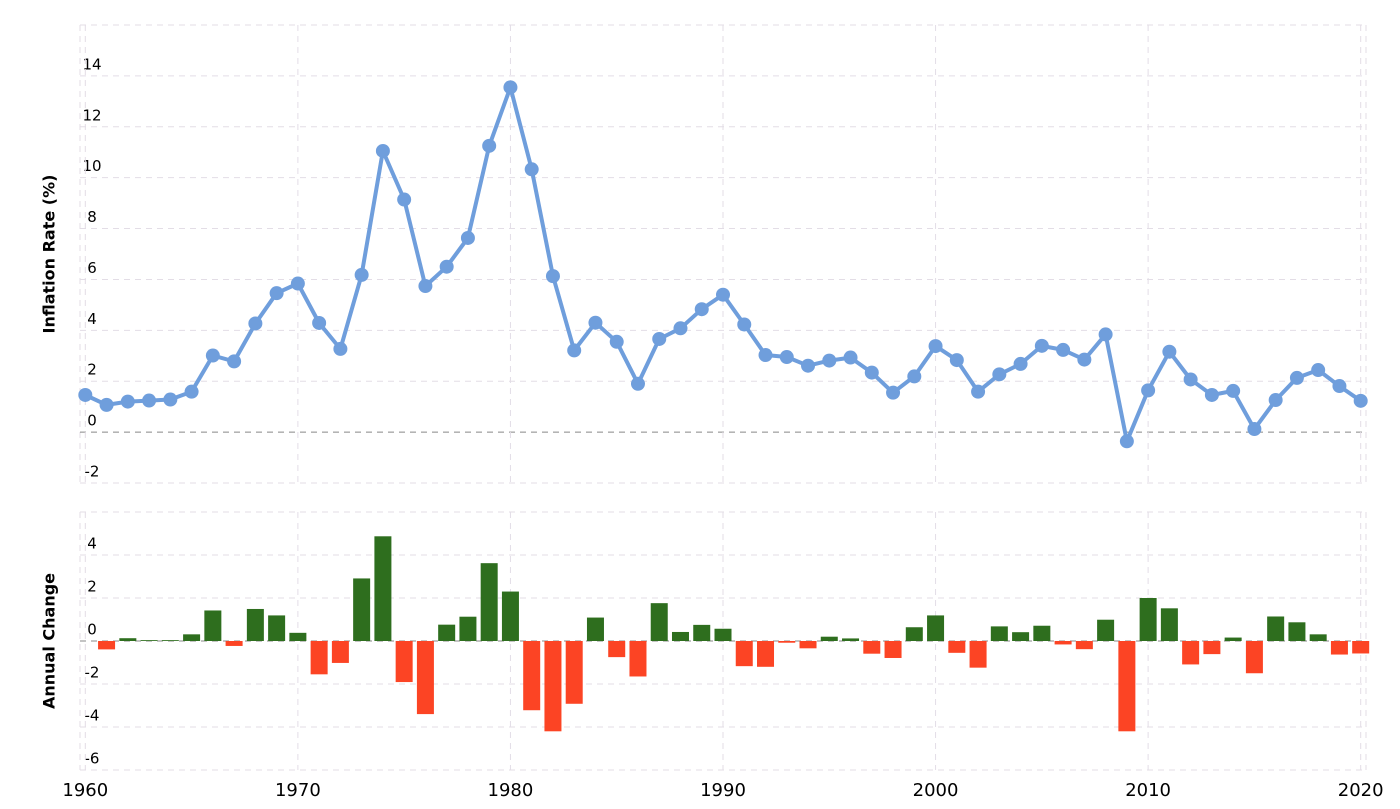 The image size is (1400, 809). I want to click on y-tick-label: 14, so click(91, 64).